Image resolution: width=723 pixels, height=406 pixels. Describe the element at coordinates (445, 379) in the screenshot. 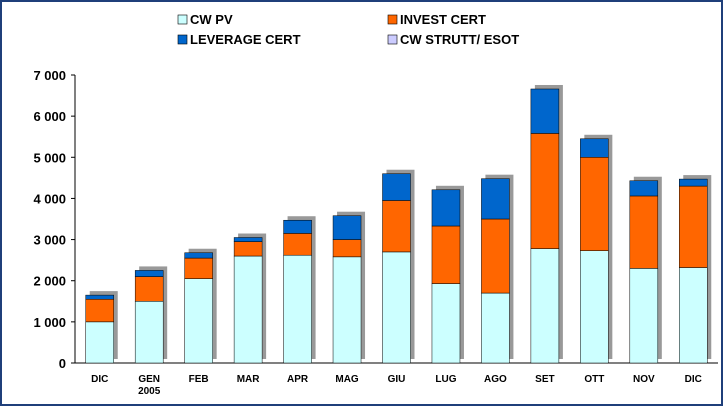

I see `x-tick-label: LUG` at that location.